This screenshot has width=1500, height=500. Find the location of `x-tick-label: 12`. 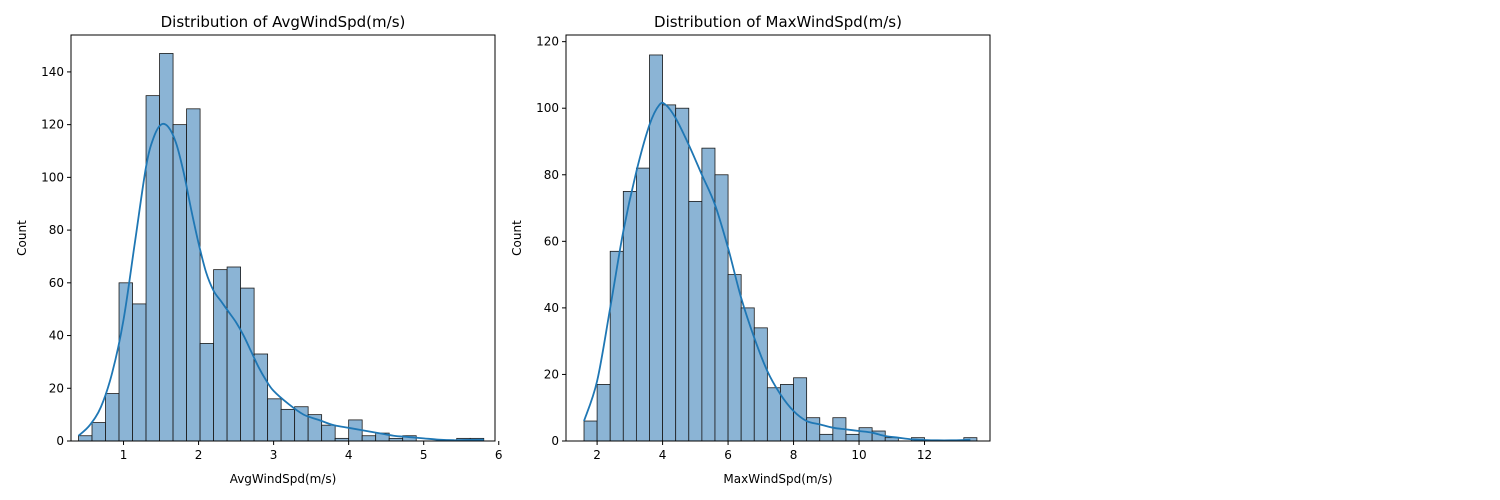

x-tick-label: 12 is located at coordinates (924, 455).